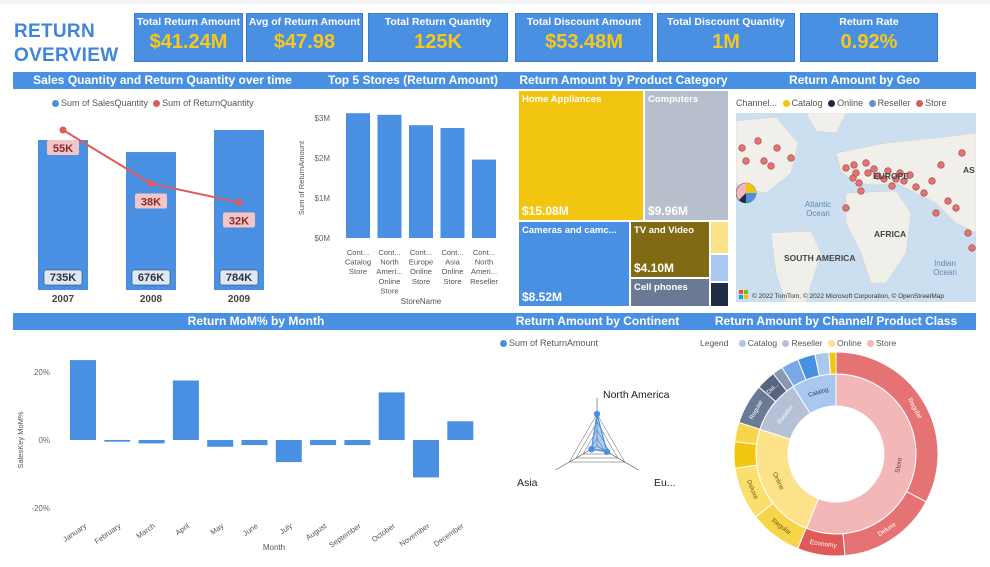 The width and height of the screenshot is (990, 567). Describe the element at coordinates (438, 22) in the screenshot. I see `kpi-label: Total Return Quantity` at that location.